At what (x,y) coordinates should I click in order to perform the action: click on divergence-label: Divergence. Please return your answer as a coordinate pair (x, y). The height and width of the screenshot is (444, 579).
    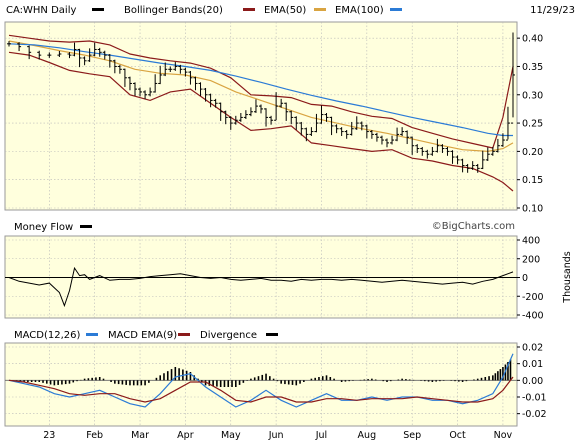
    Looking at the image, I should click on (228, 335).